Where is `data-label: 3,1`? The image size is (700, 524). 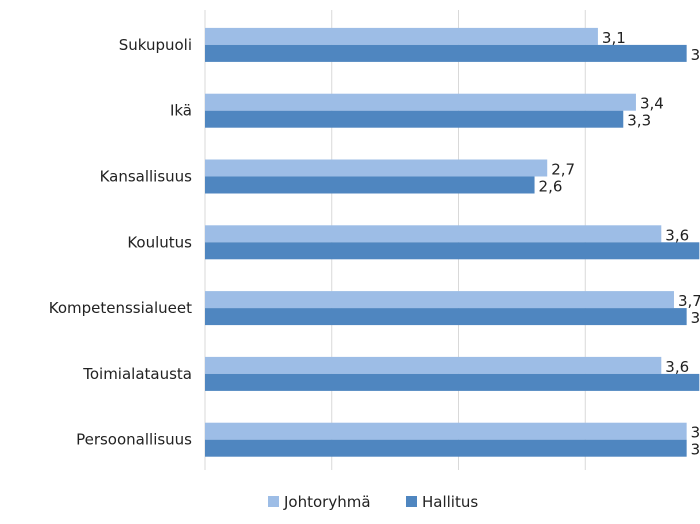
data-label: 3,1 is located at coordinates (614, 38).